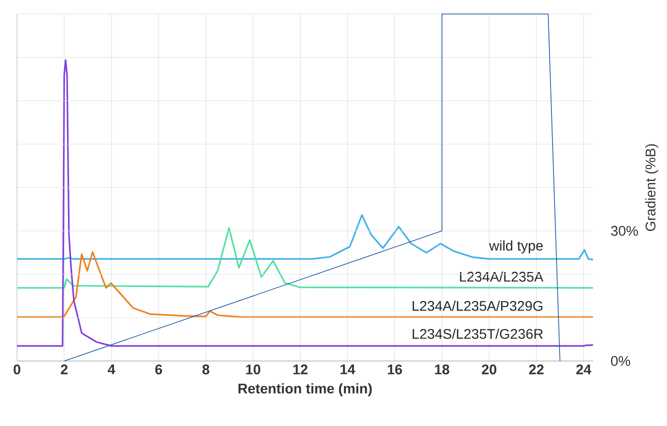 The width and height of the screenshot is (667, 426). Describe the element at coordinates (489, 369) in the screenshot. I see `x-tick-label: 20` at that location.